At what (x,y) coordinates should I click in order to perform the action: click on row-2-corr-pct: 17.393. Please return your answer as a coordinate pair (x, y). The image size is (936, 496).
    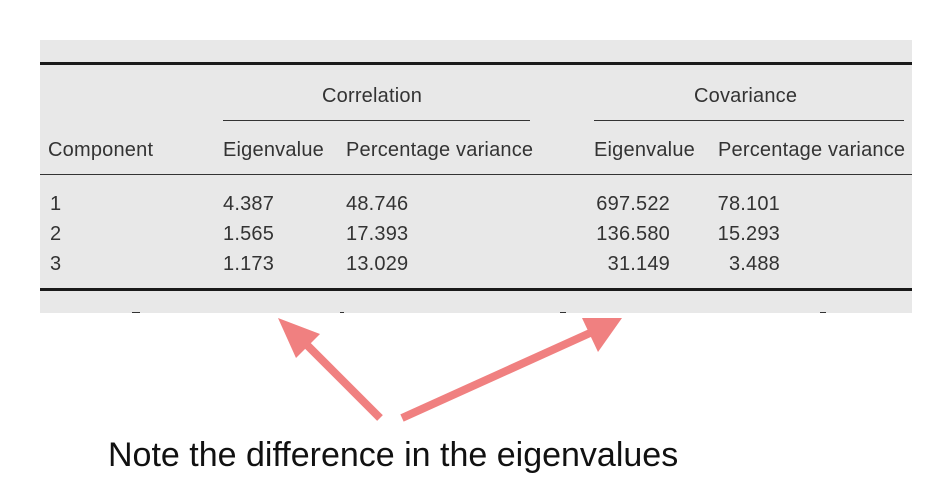
    Looking at the image, I should click on (377, 234).